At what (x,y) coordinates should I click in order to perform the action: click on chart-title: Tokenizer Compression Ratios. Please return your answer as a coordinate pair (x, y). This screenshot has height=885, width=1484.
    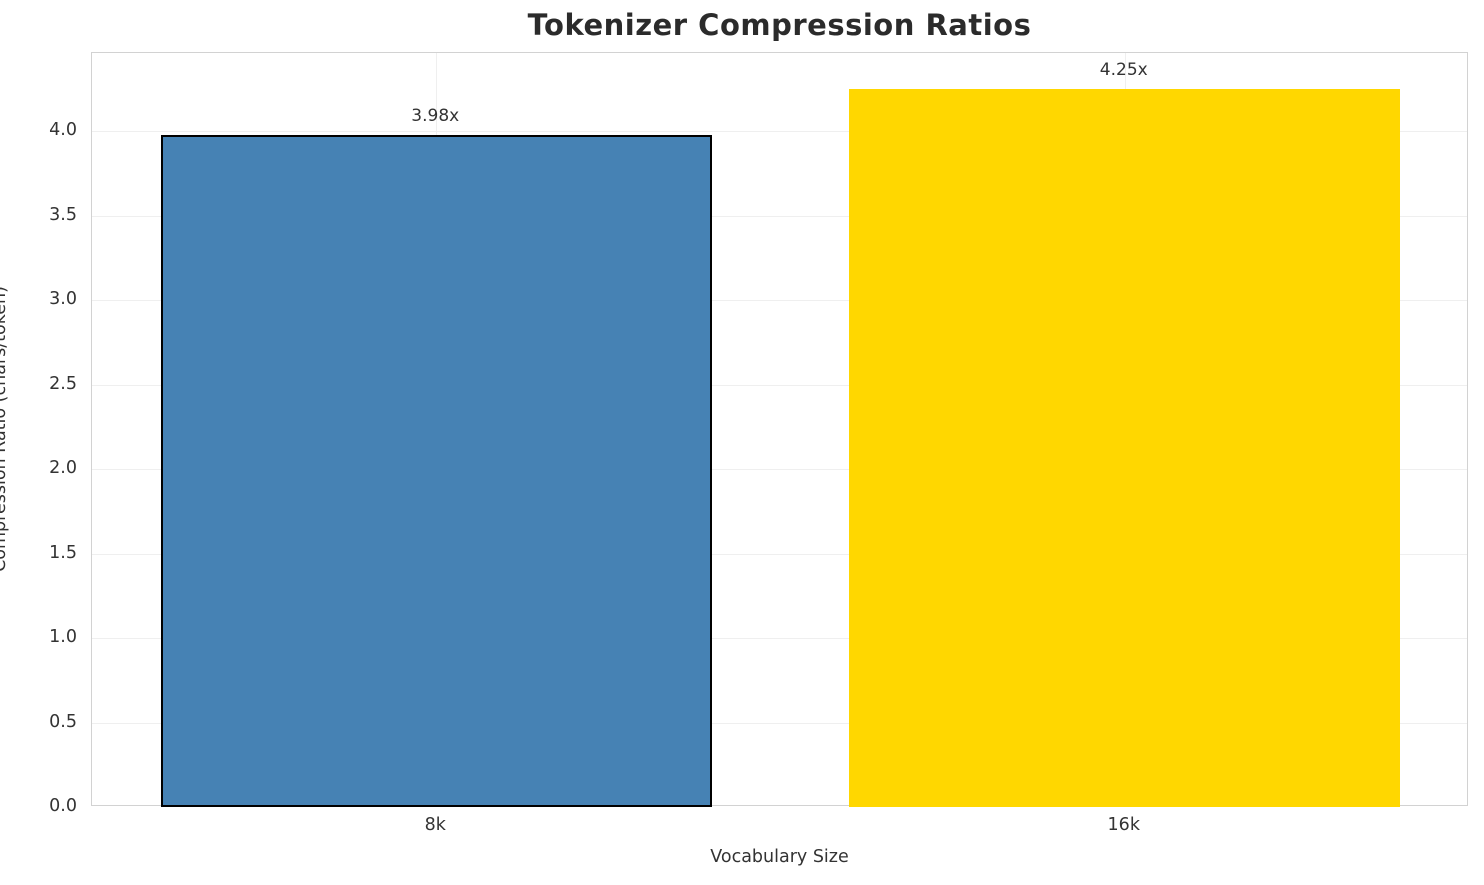
    Looking at the image, I should click on (779, 25).